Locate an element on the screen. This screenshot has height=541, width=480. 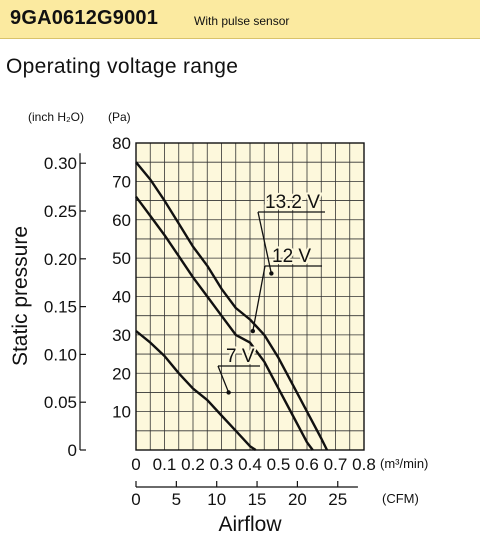
y-tick-label-inch: 0.05 is located at coordinates (60, 402).